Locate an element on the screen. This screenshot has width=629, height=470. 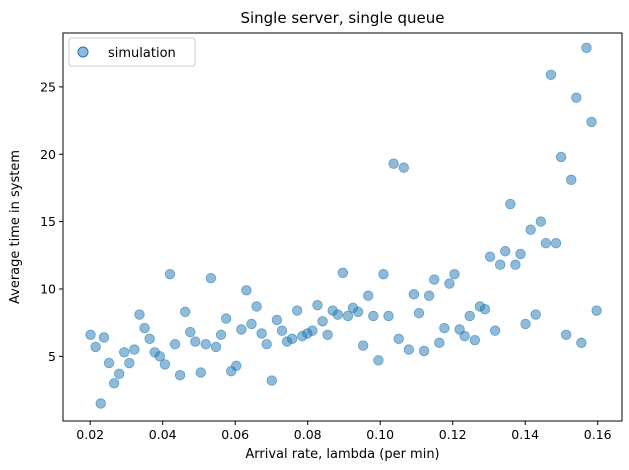
x-tick-label: 0.04 is located at coordinates (163, 434).